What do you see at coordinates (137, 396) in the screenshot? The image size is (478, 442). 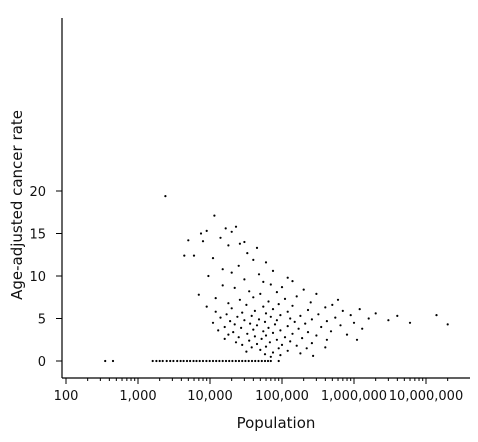 I see `x-tick-label: 1,000` at bounding box center [137, 396].